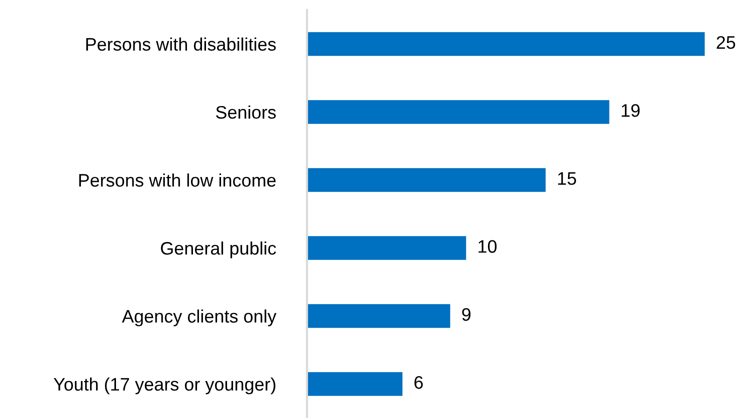  What do you see at coordinates (466, 314) in the screenshot?
I see `data-label: 9` at bounding box center [466, 314].